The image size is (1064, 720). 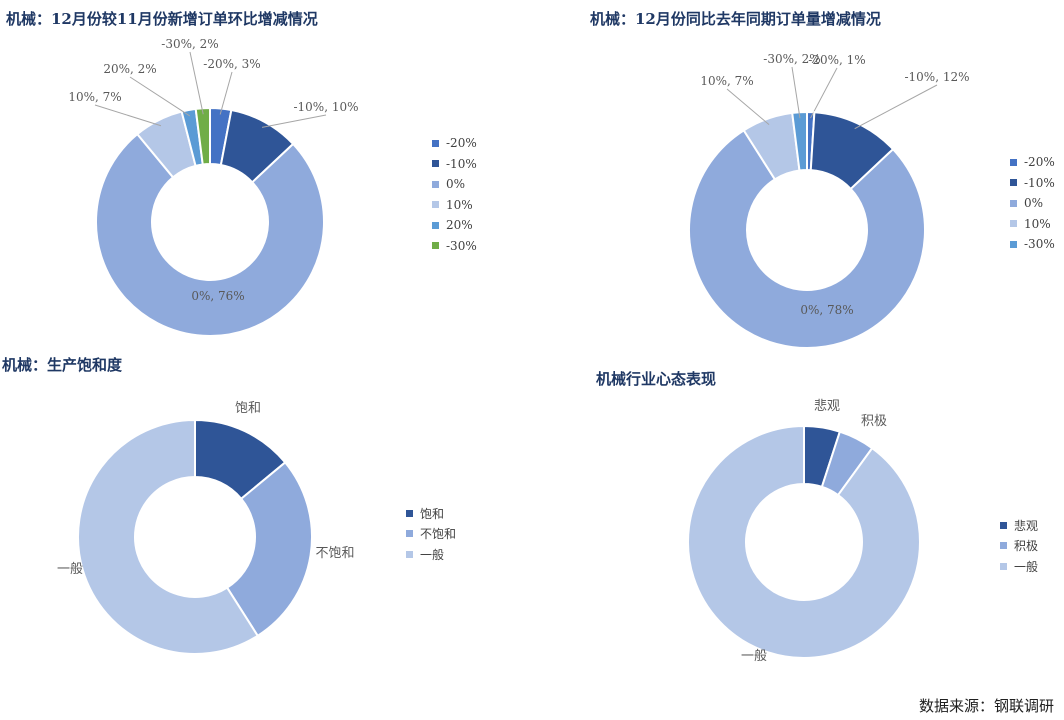 I want to click on chart-title: 机械：12月份较11月份新增订单环比增减情况, so click(x=162, y=19).